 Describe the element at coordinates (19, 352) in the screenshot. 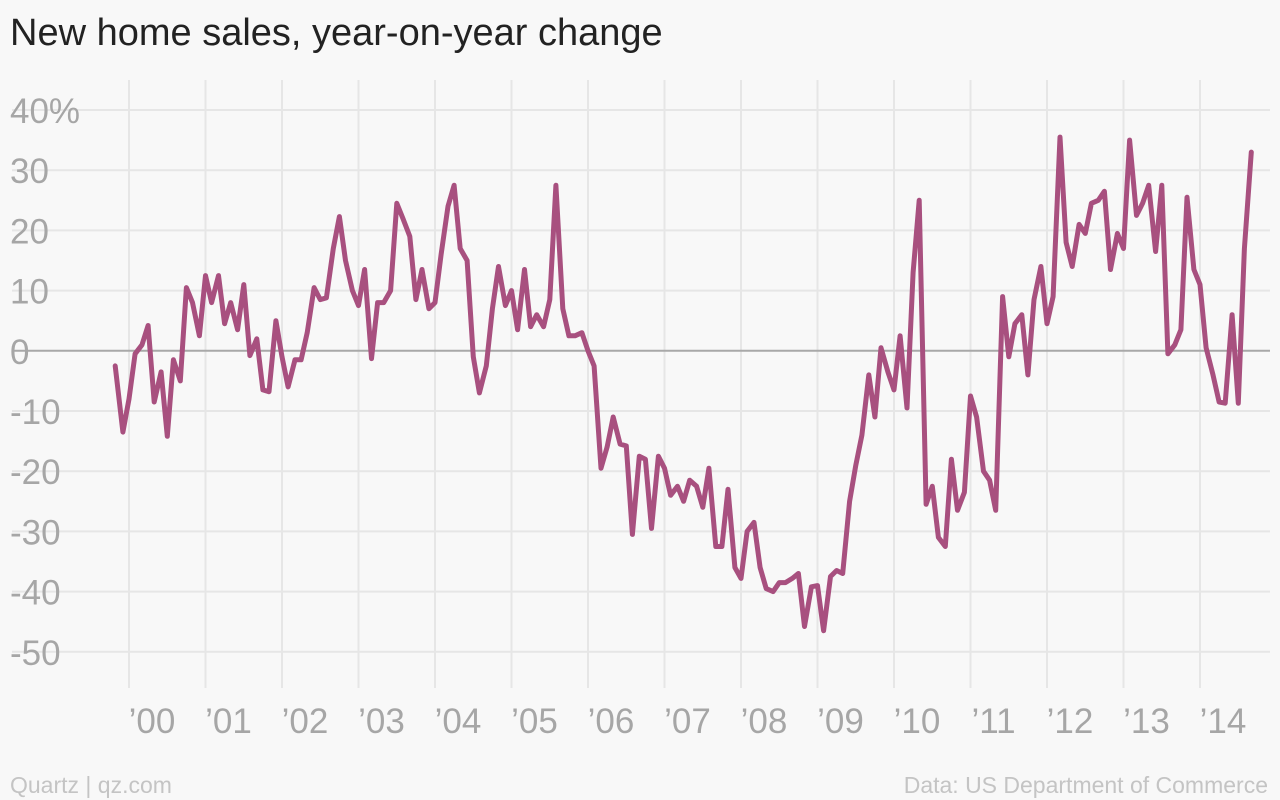

I see `y-tick-label: 0` at that location.